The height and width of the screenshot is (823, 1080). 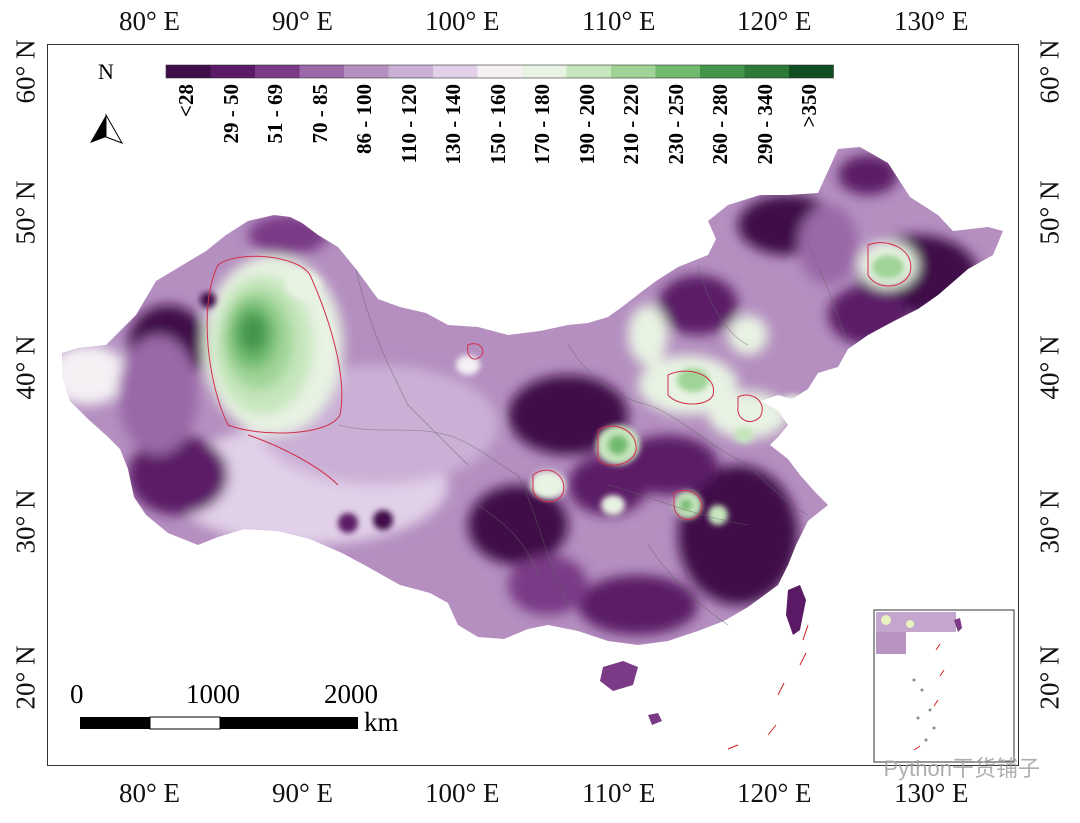 I want to click on lon-bottom-tick-4: 120° E, so click(x=774, y=793).